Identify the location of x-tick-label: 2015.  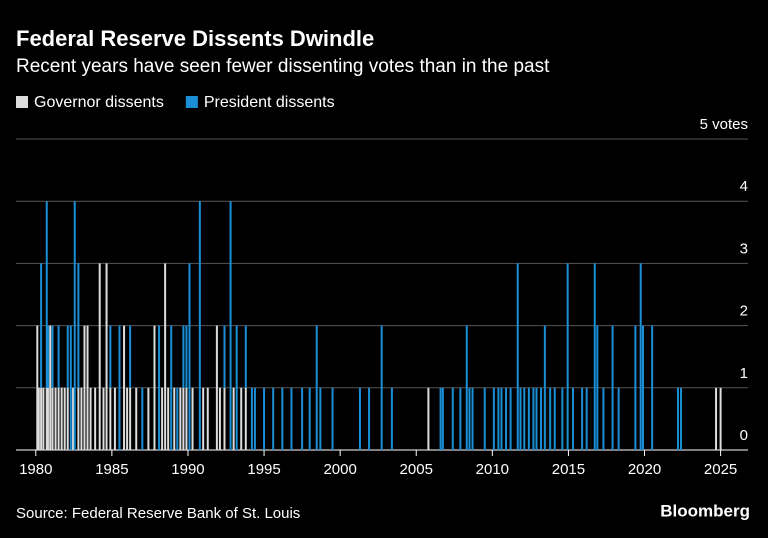
(568, 469).